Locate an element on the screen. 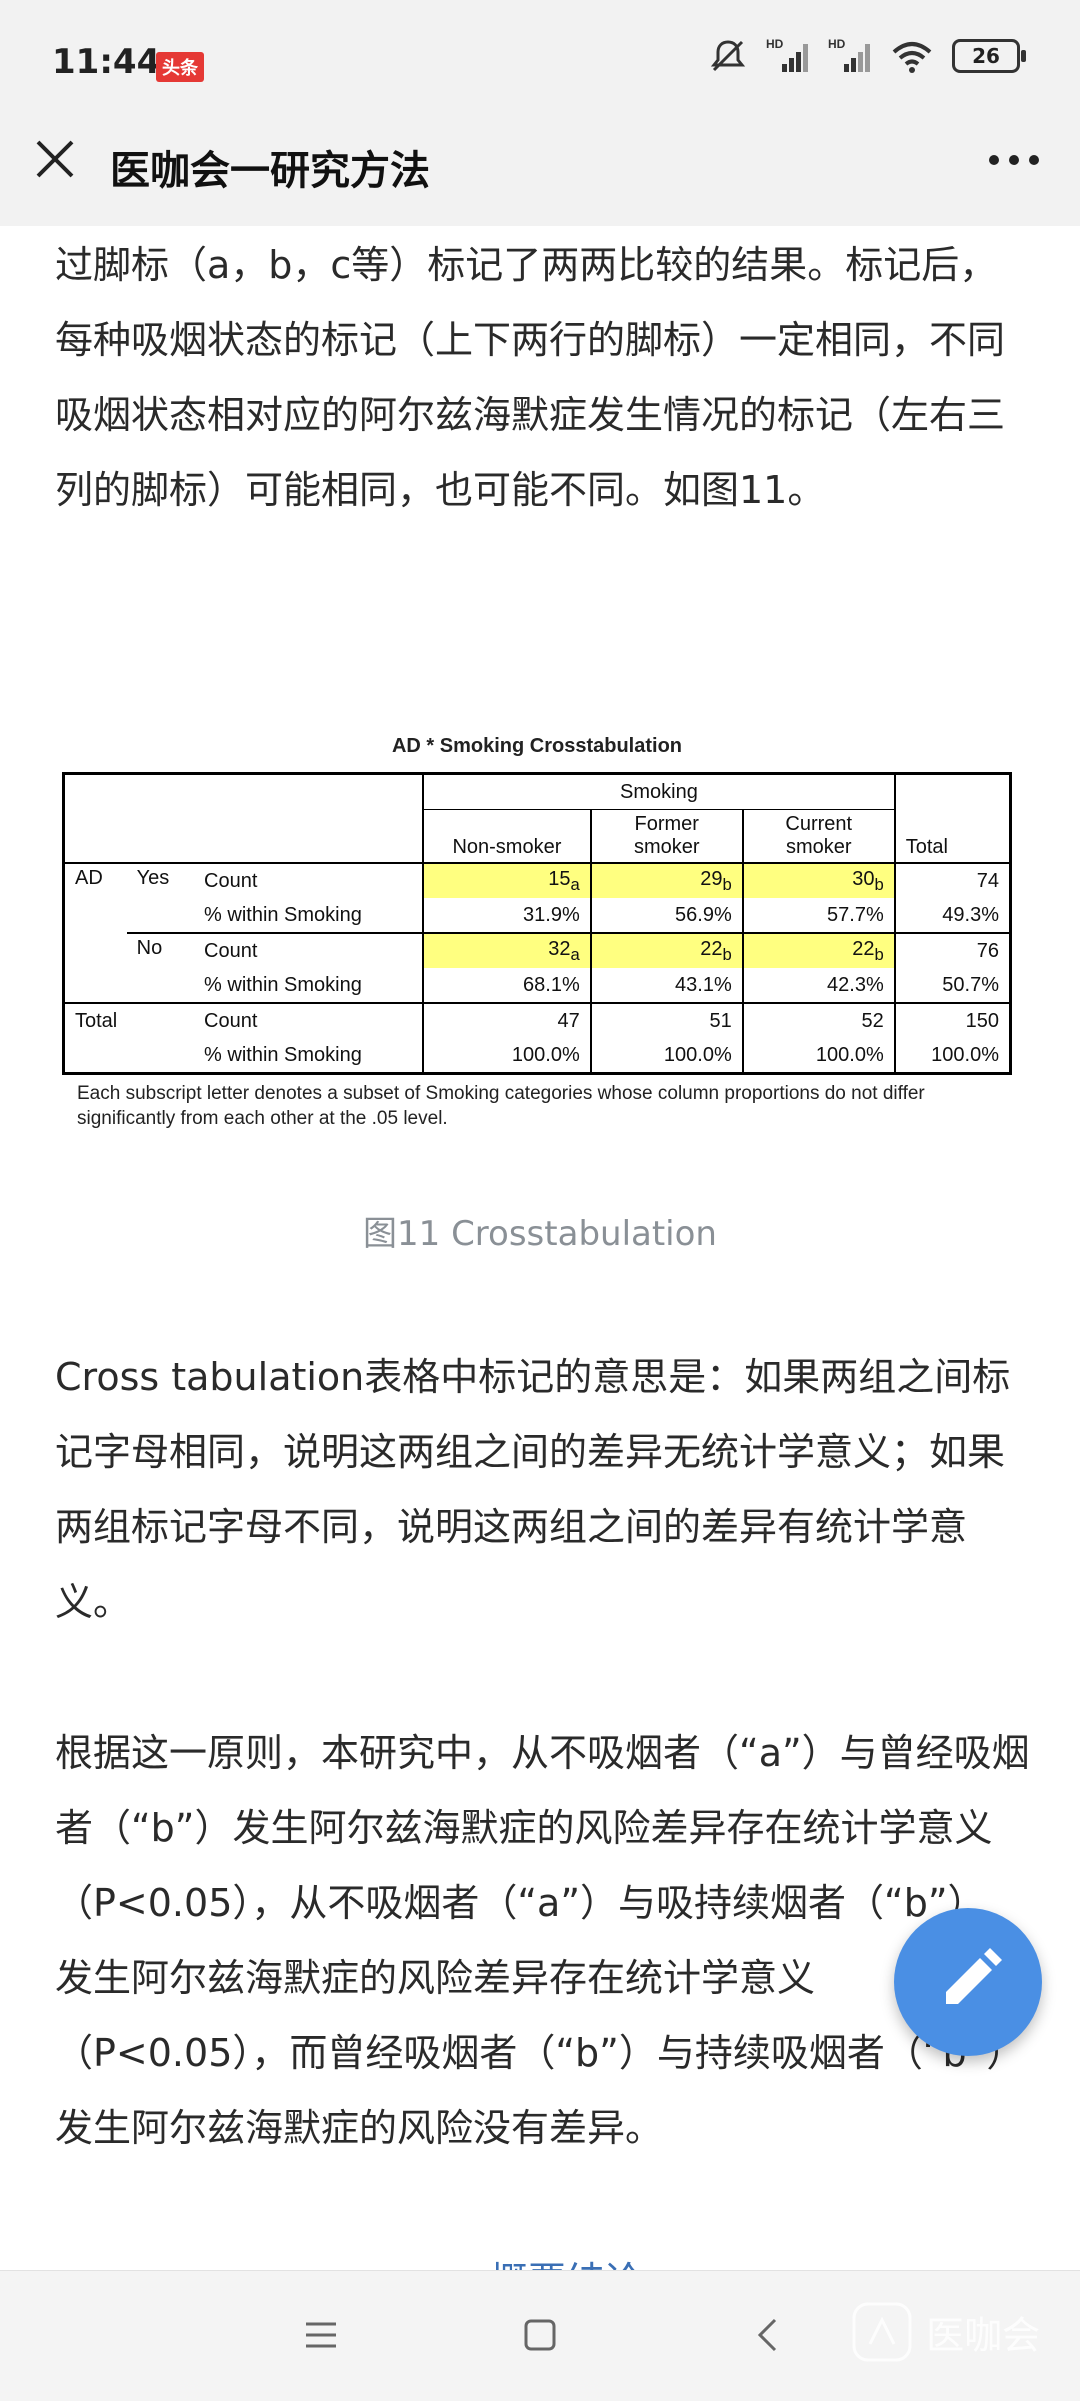  battery-indicator: 26 is located at coordinates (989, 56).